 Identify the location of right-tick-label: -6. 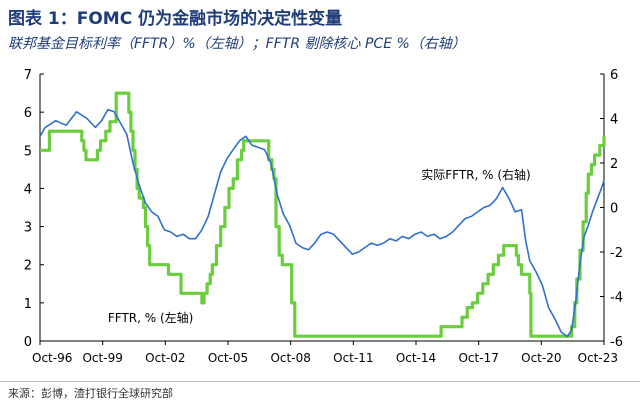
(616, 342).